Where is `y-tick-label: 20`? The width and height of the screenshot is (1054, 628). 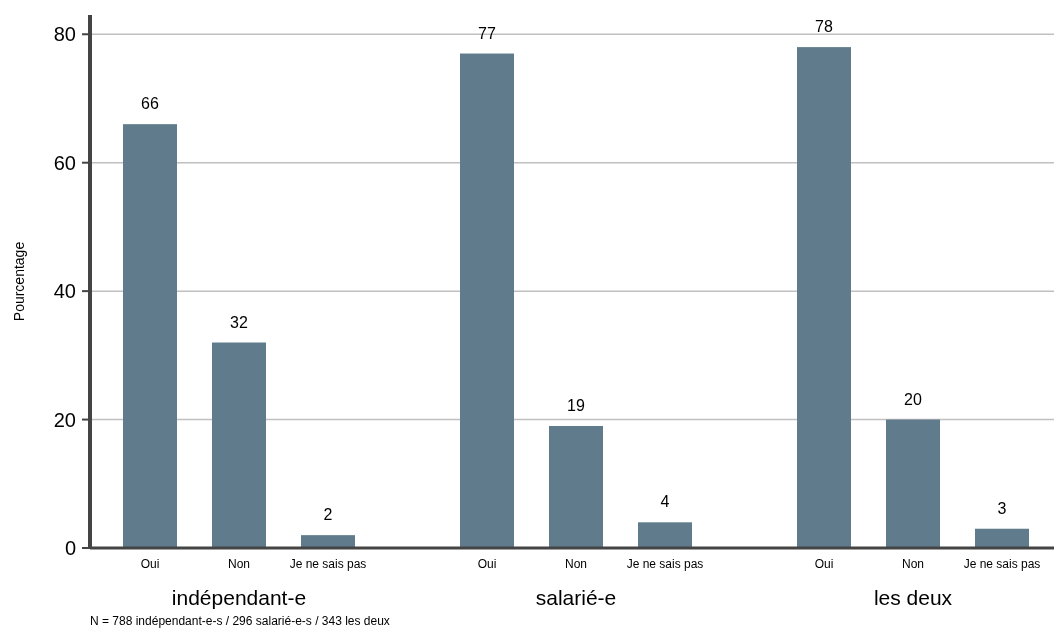
y-tick-label: 20 is located at coordinates (64, 419).